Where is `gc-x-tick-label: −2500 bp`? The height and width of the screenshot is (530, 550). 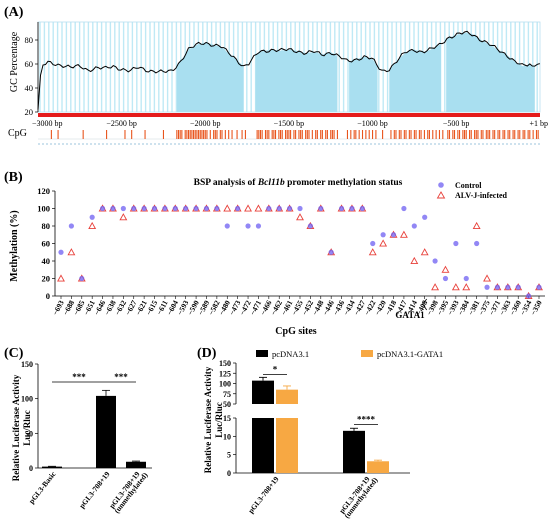
gc-x-tick-label: −2500 bp is located at coordinates (121, 123).